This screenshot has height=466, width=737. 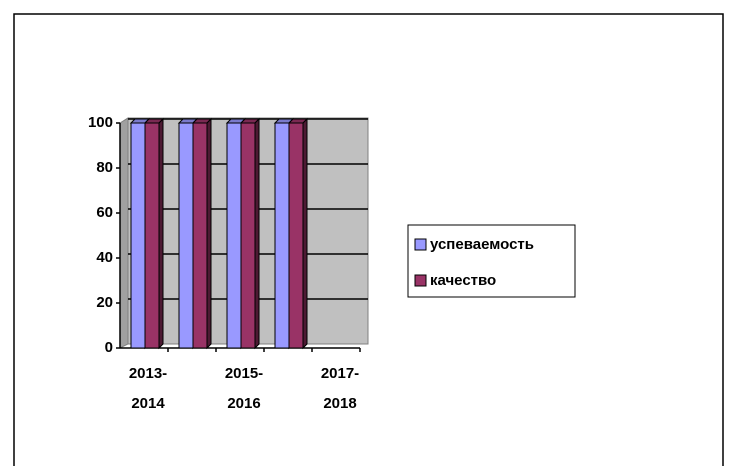 What do you see at coordinates (104, 302) in the screenshot?
I see `y-tick-label: 20` at bounding box center [104, 302].